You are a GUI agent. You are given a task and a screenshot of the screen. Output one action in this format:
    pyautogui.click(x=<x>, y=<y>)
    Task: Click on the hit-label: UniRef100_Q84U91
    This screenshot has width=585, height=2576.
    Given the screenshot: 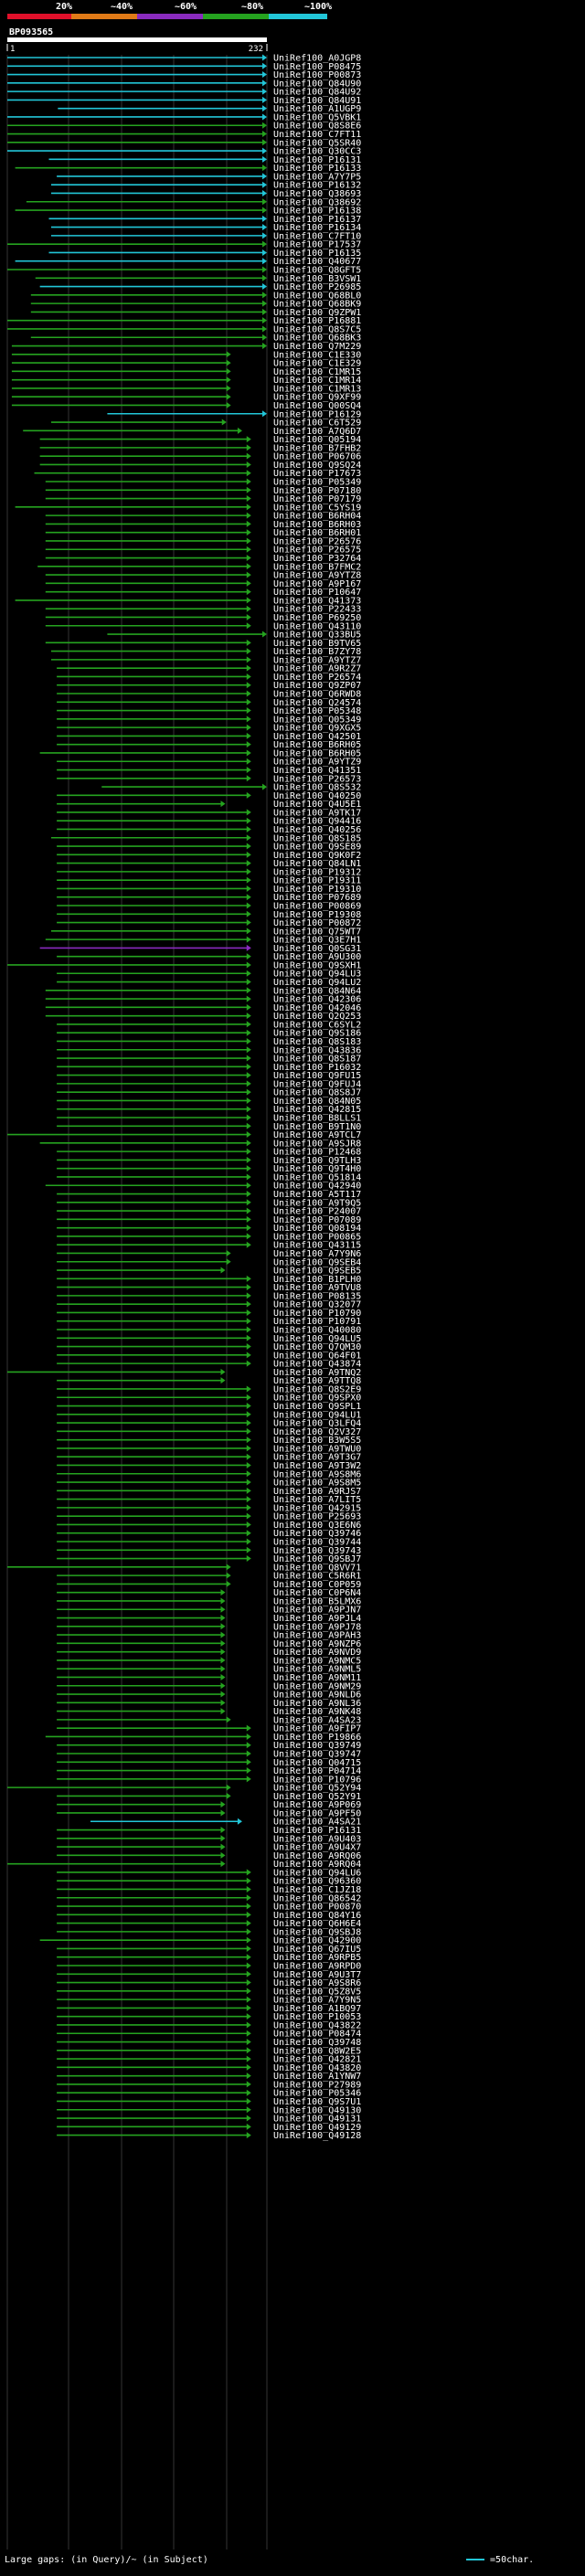 What is the action you would take?
    pyautogui.click(x=317, y=101)
    